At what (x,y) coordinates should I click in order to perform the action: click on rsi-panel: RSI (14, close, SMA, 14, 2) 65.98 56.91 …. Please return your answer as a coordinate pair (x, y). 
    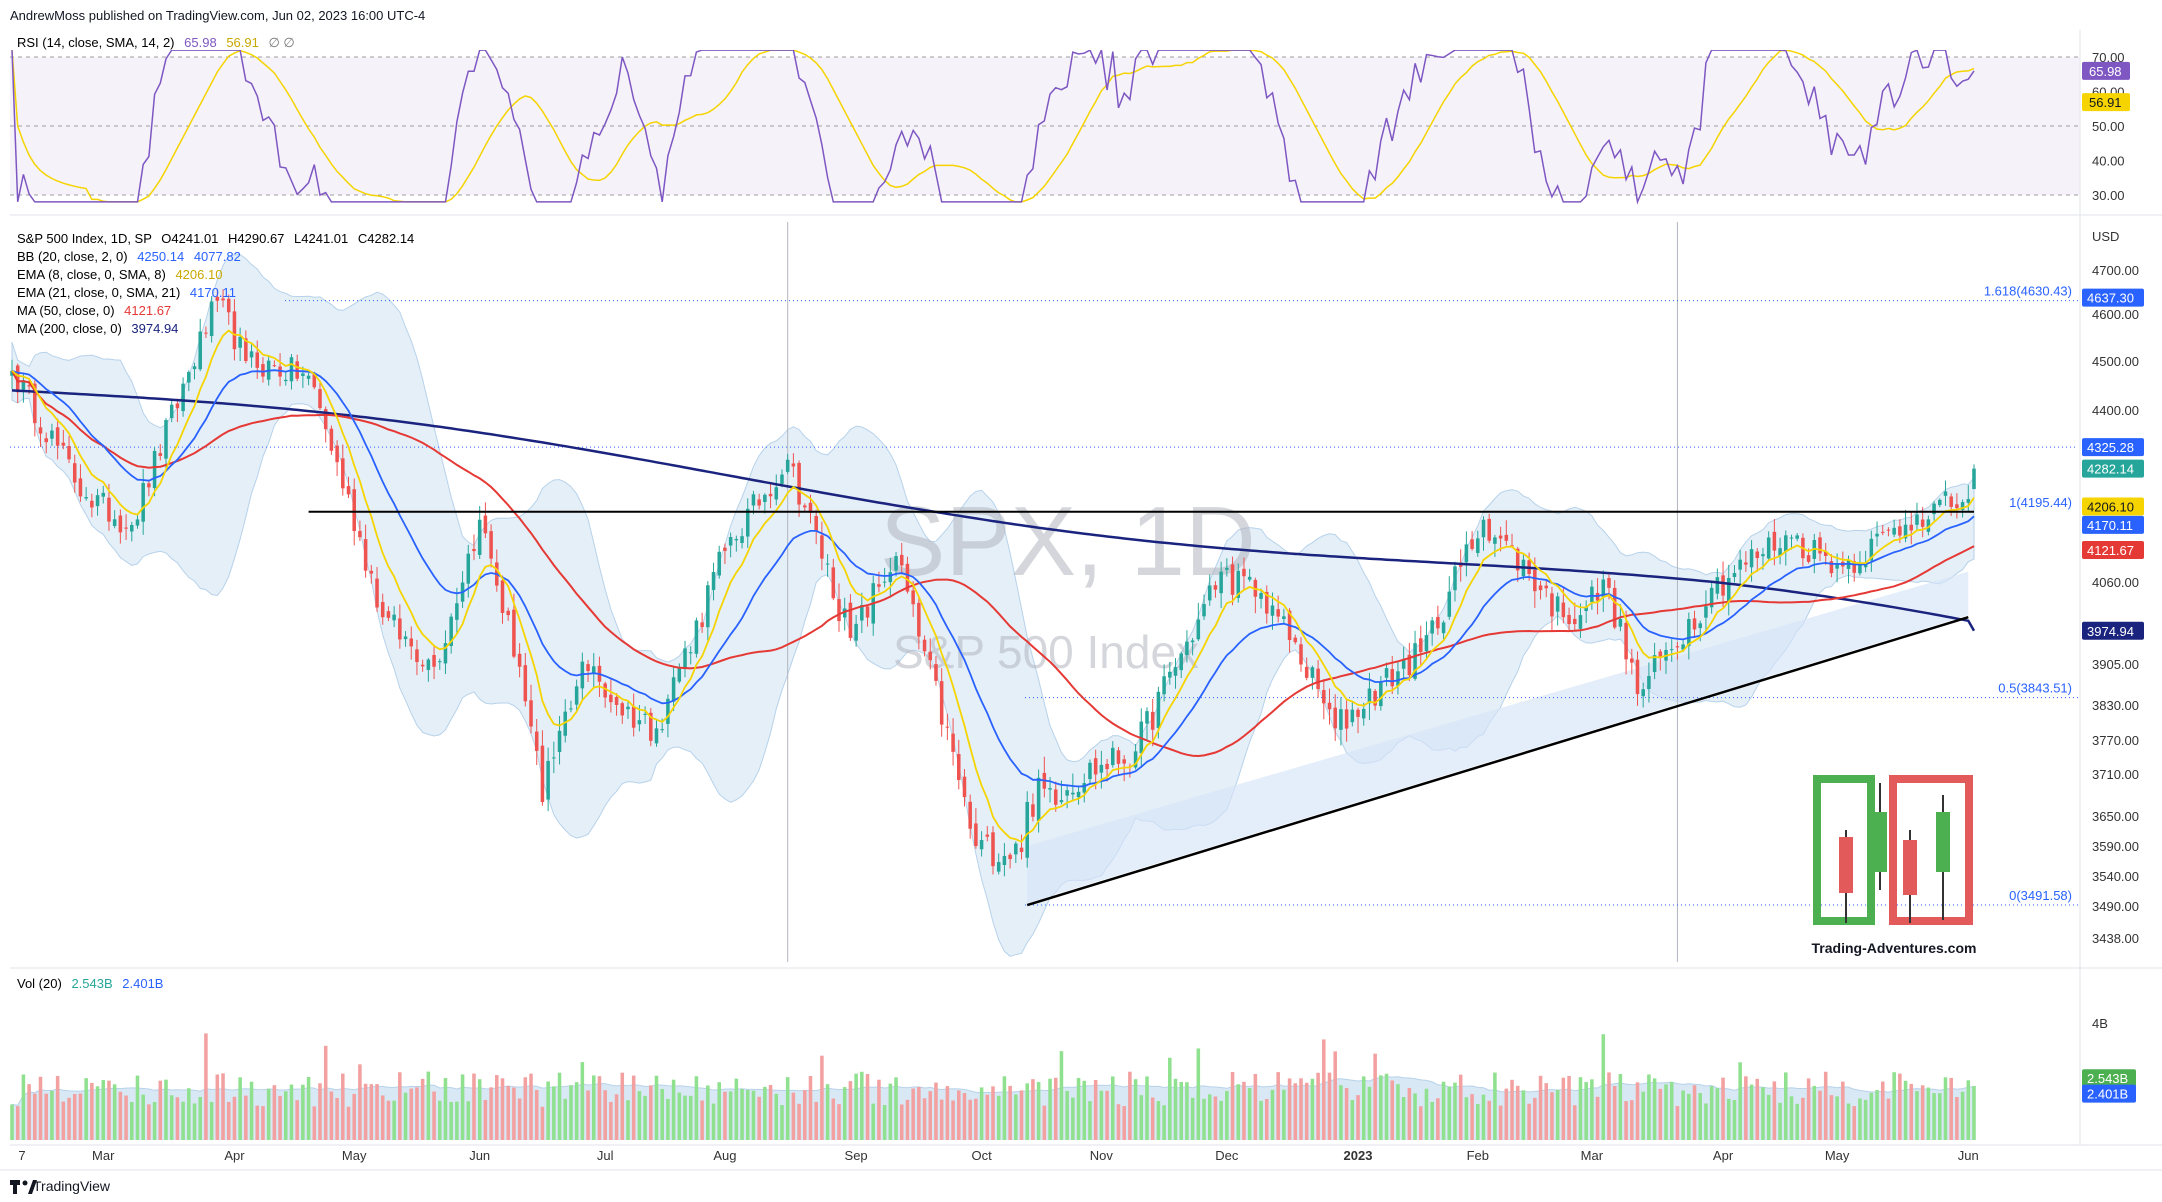
    Looking at the image, I should click on (1070, 120).